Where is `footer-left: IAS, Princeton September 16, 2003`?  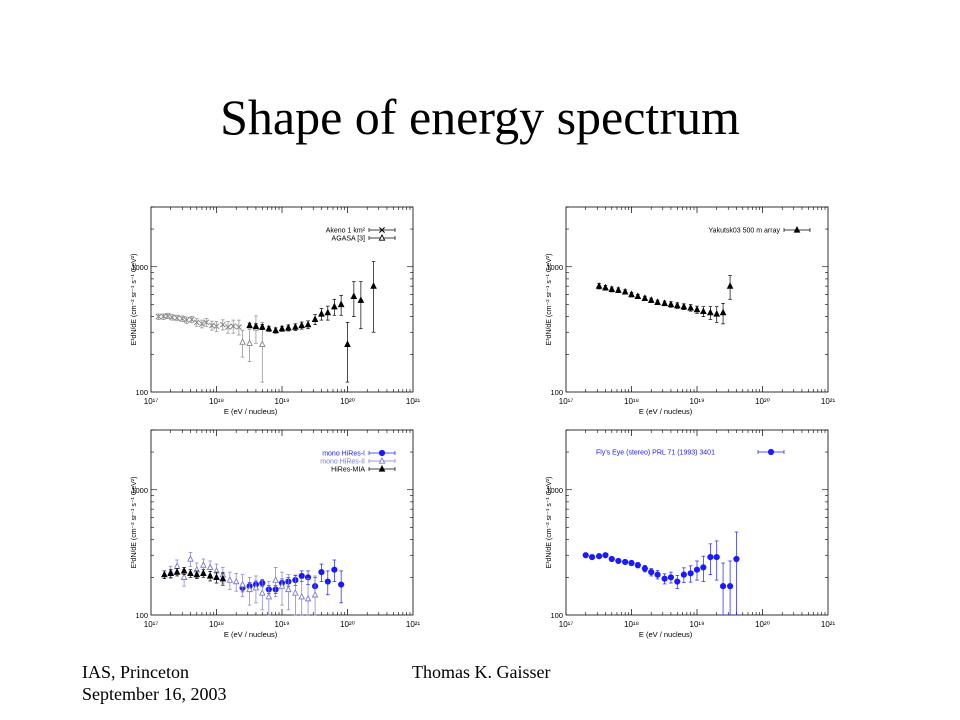 footer-left: IAS, Princeton September 16, 2003 is located at coordinates (154, 683).